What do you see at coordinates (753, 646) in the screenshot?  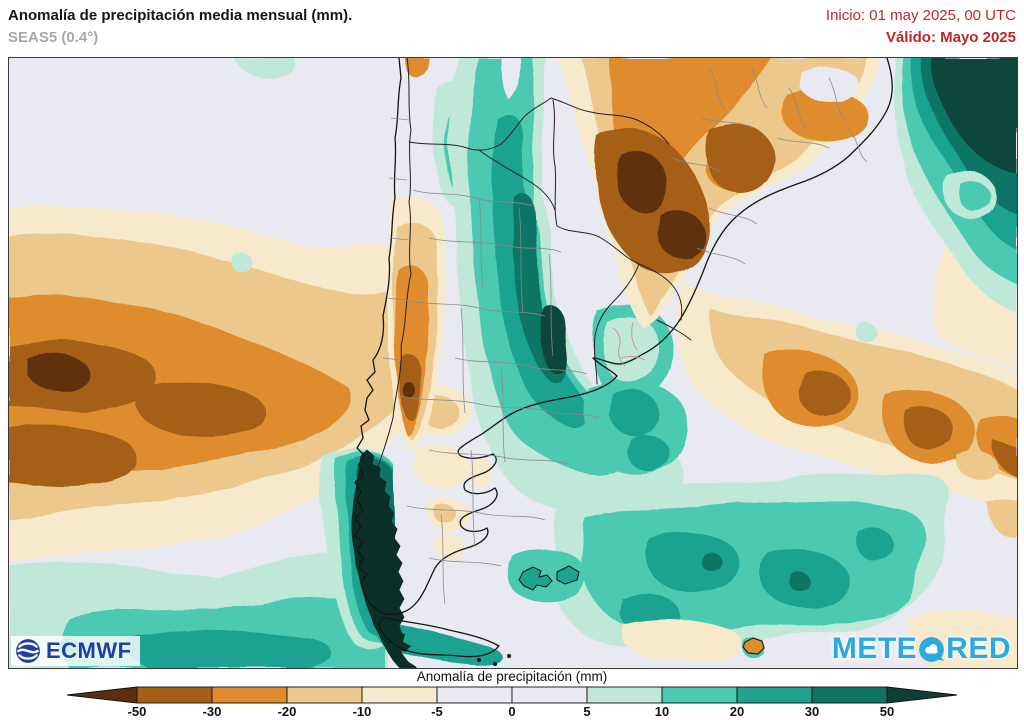 I see `south-georgia-island` at bounding box center [753, 646].